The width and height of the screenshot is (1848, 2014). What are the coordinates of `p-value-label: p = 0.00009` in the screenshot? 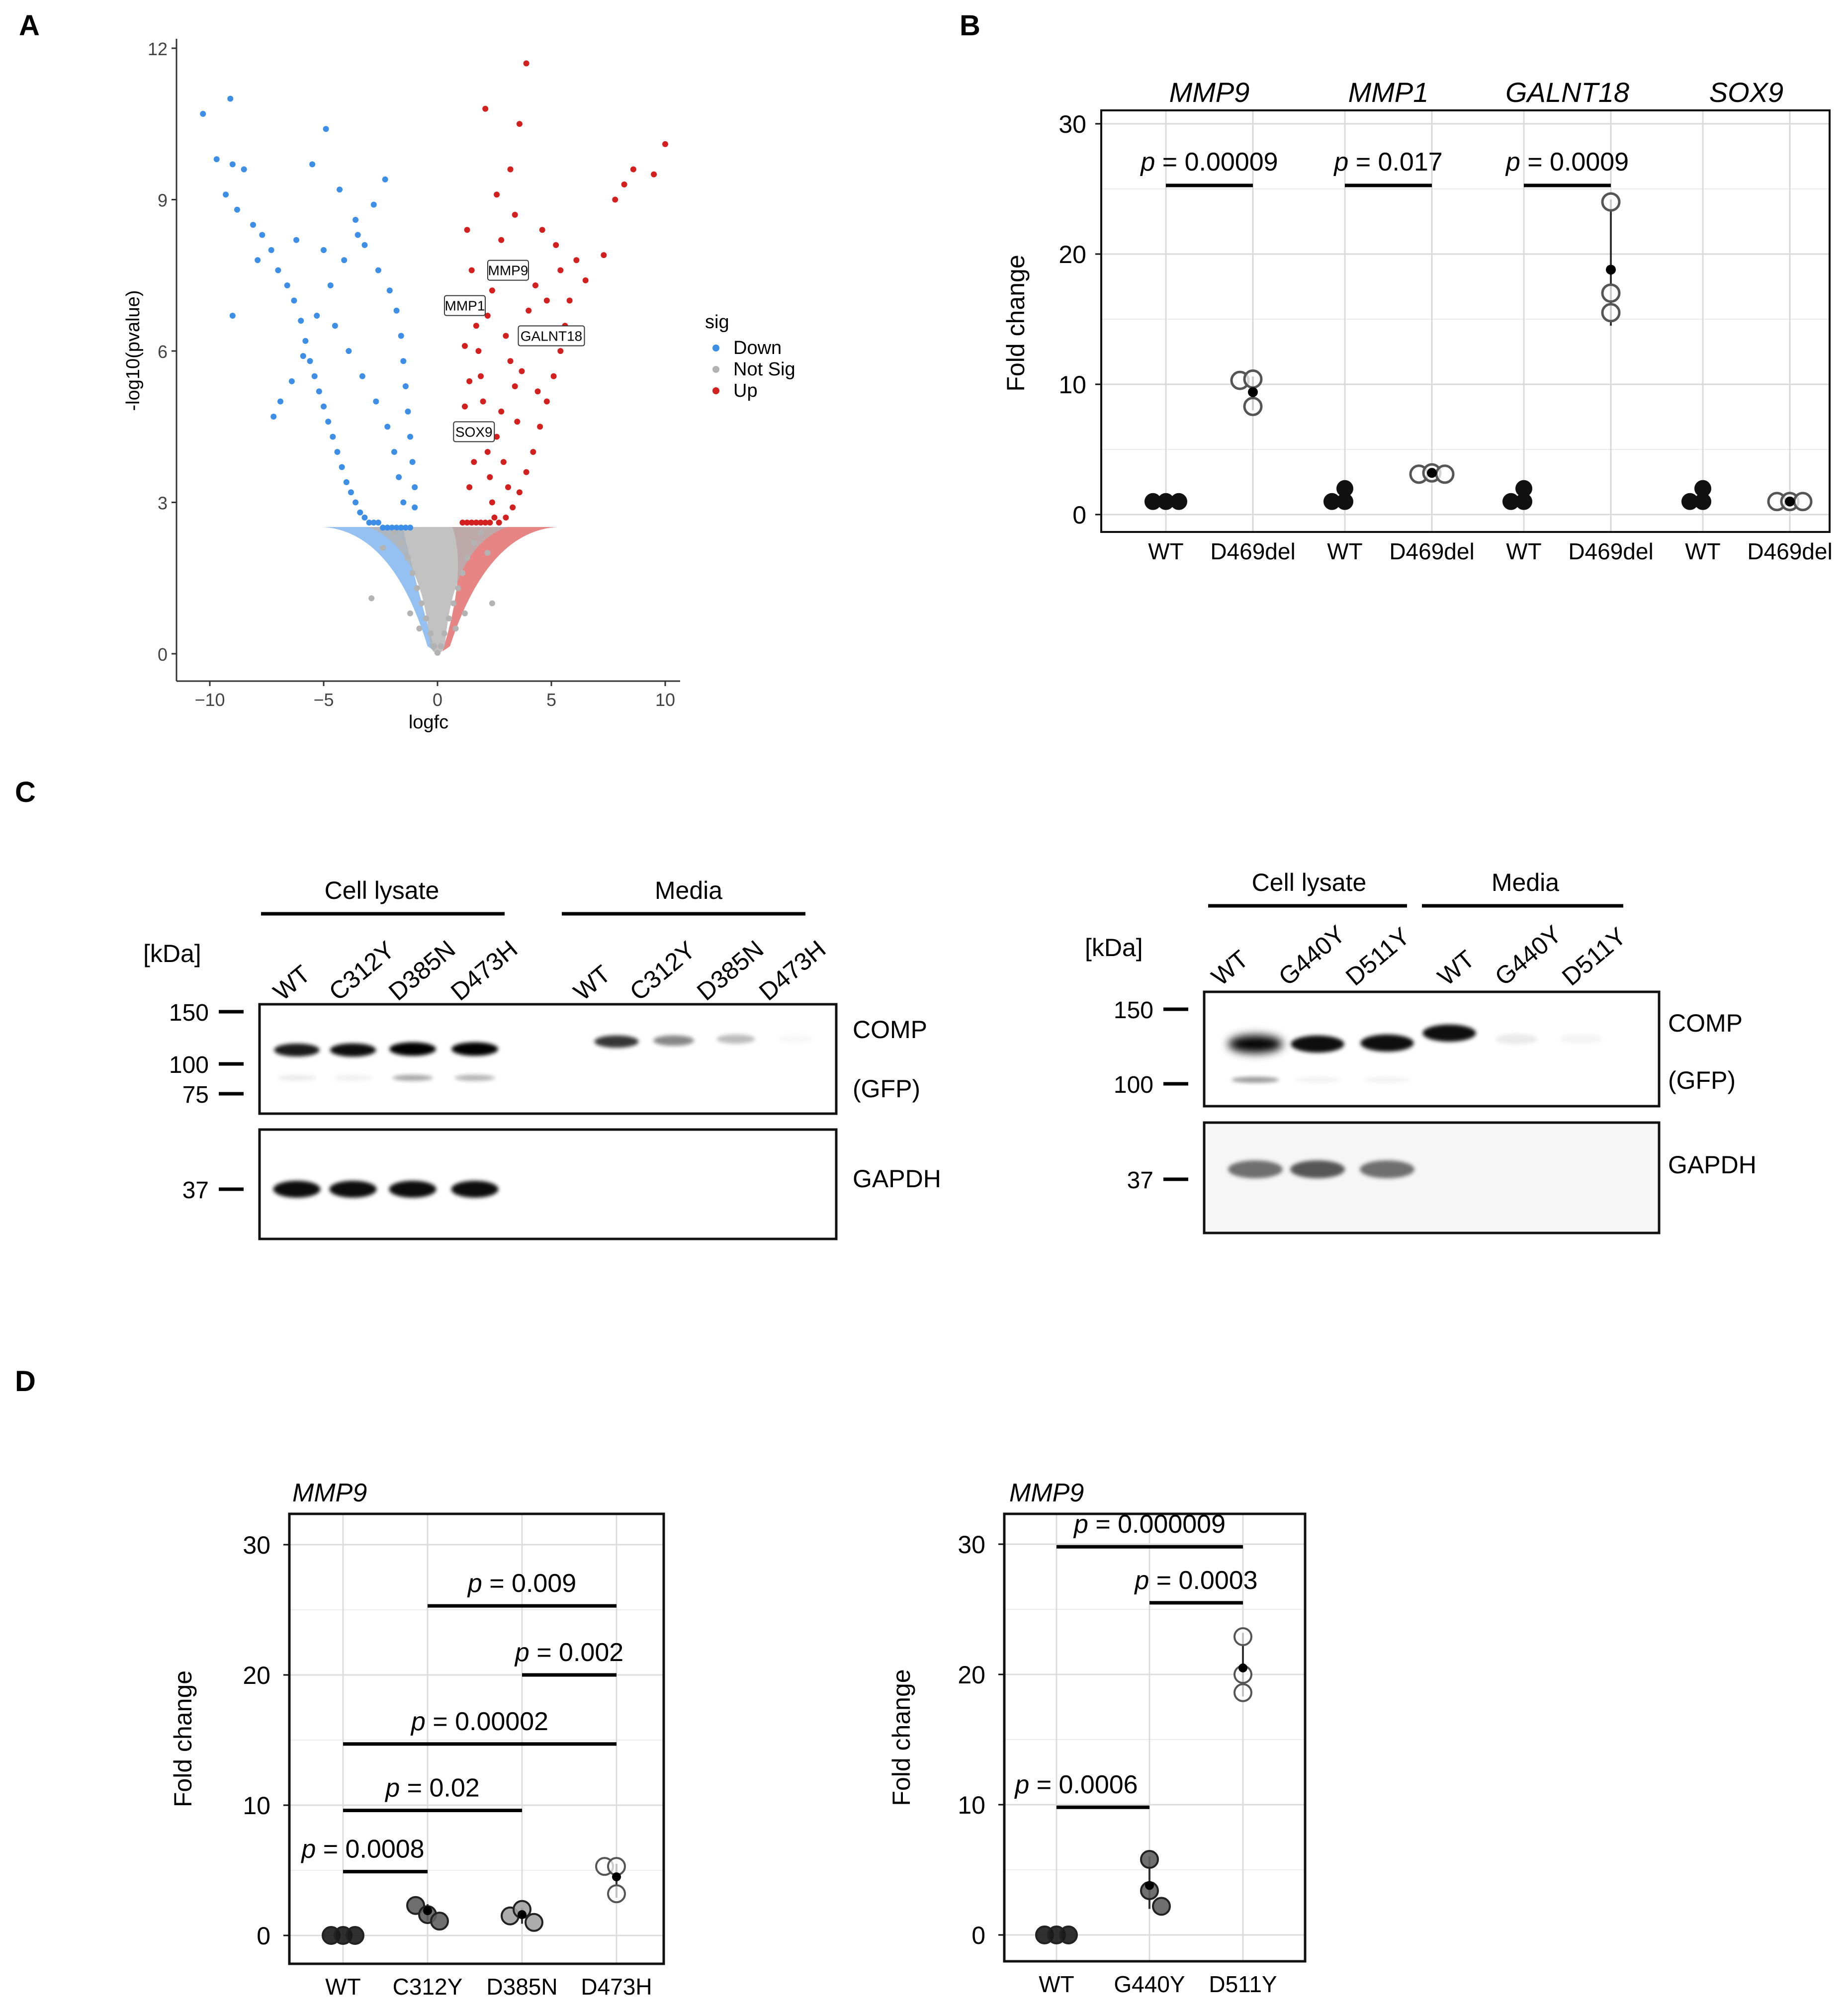 It's located at (1209, 162).